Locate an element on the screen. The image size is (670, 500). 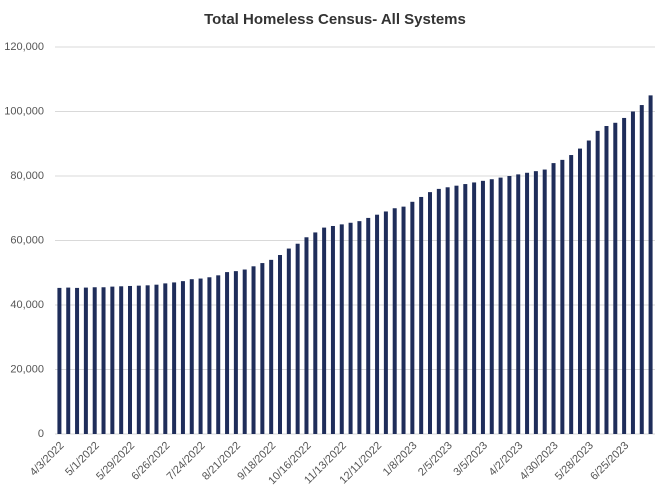
y-tick-label: 100,000 is located at coordinates (24, 111).